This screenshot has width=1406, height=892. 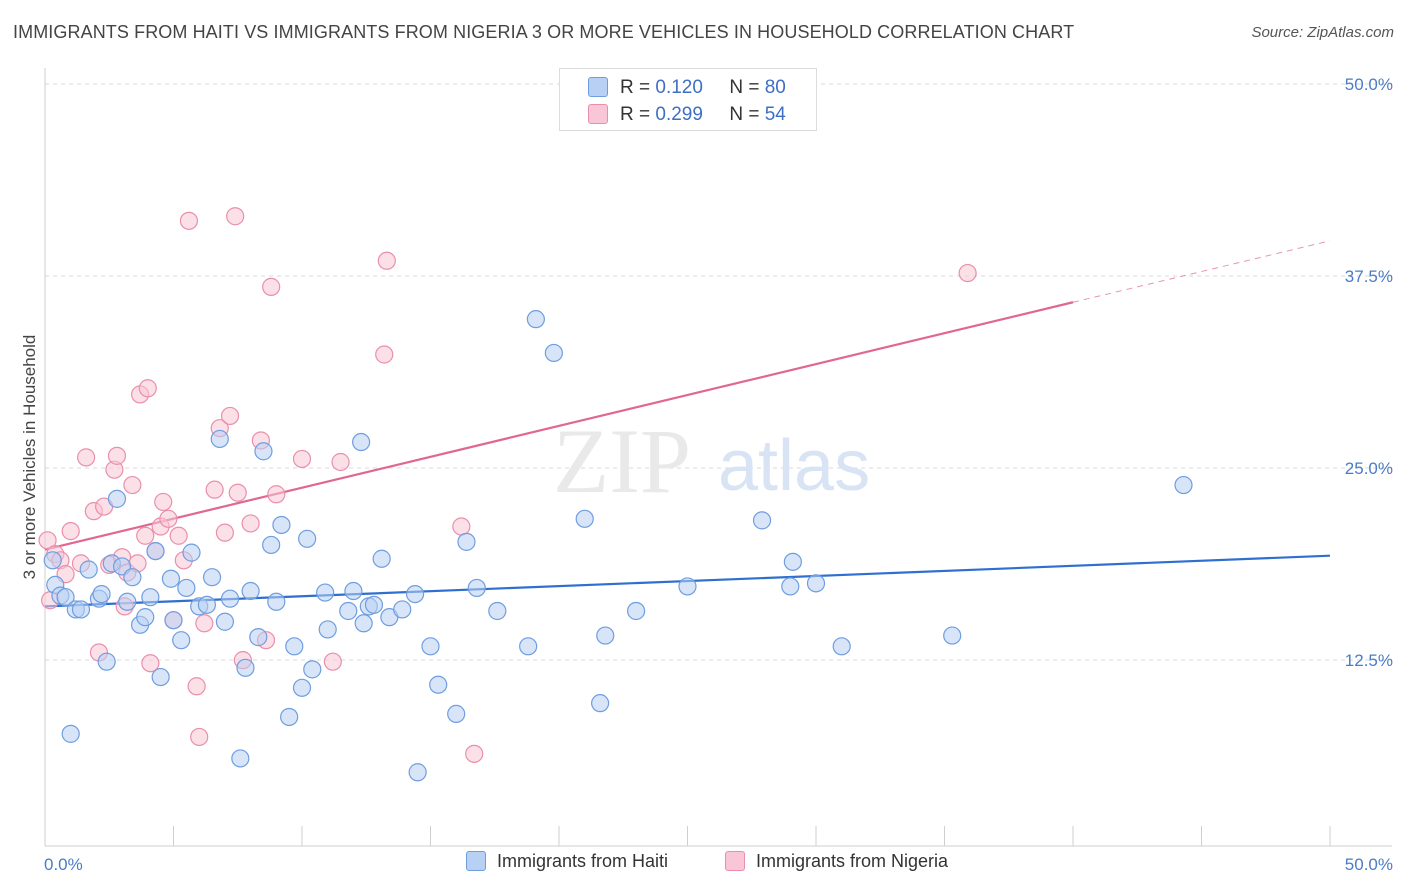 I want to click on bottom-legend-haiti: Immigrants from Haiti, so click(x=567, y=861).